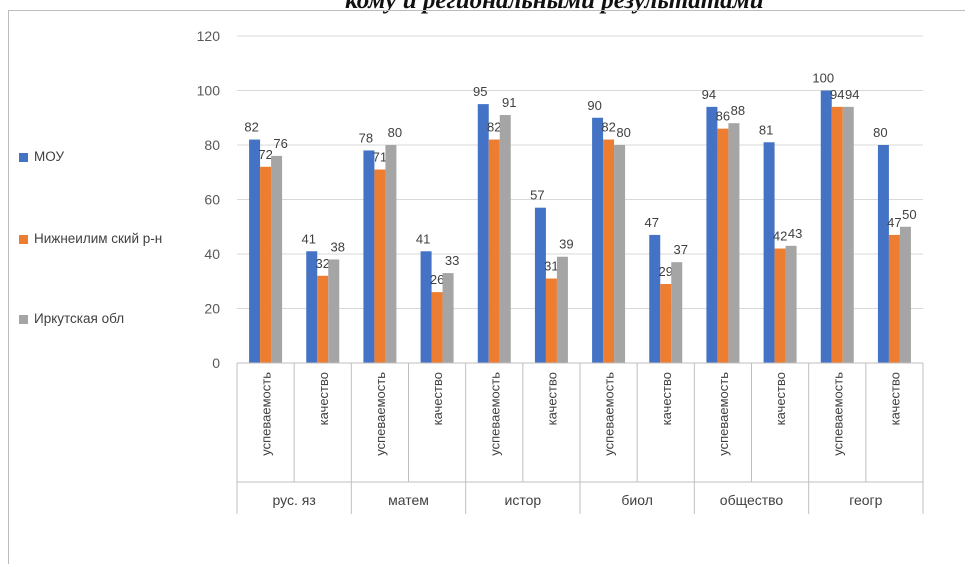  I want to click on x-group-label-3: биол, so click(637, 500).